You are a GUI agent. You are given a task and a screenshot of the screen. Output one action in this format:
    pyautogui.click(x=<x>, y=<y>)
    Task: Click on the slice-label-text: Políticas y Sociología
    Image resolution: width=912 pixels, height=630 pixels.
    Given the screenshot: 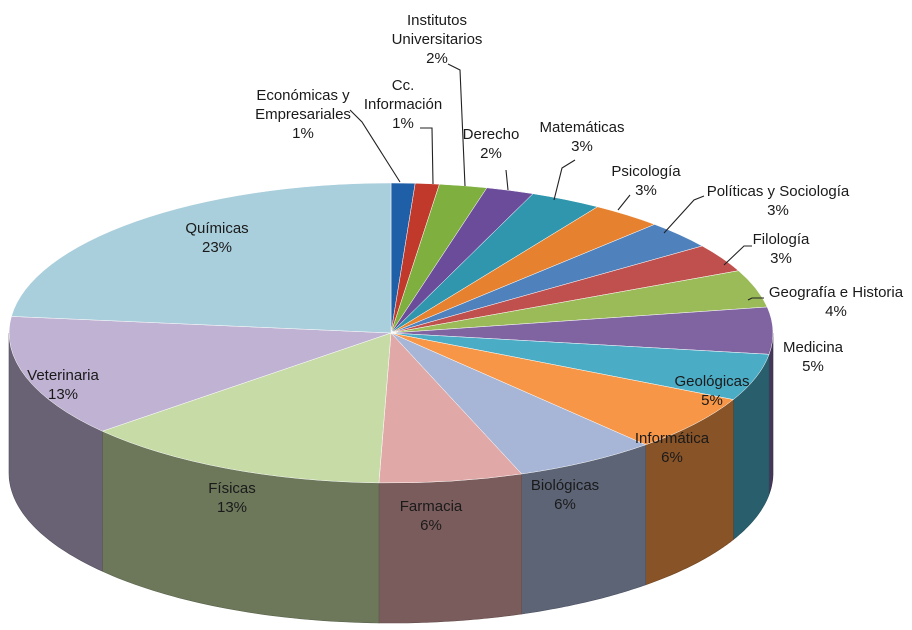 What is the action you would take?
    pyautogui.click(x=778, y=191)
    